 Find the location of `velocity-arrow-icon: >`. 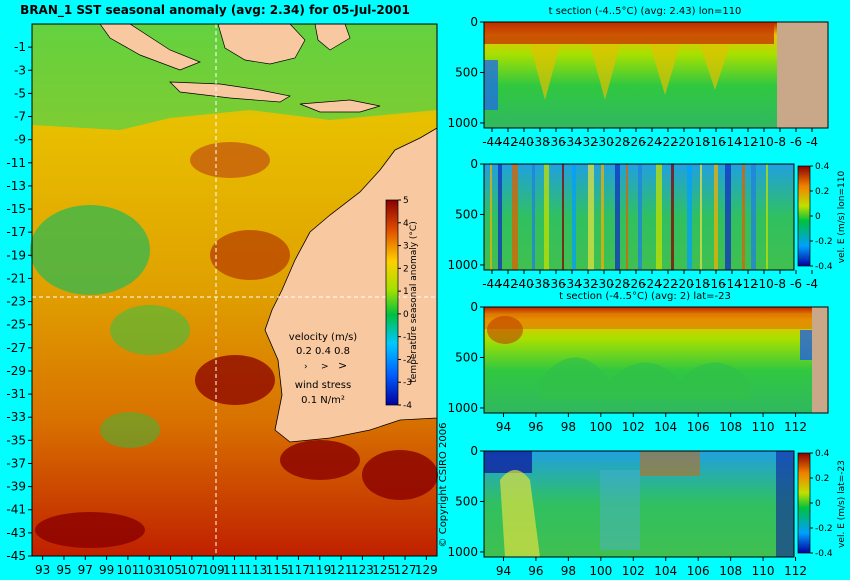

velocity-arrow-icon: > is located at coordinates (342, 365).